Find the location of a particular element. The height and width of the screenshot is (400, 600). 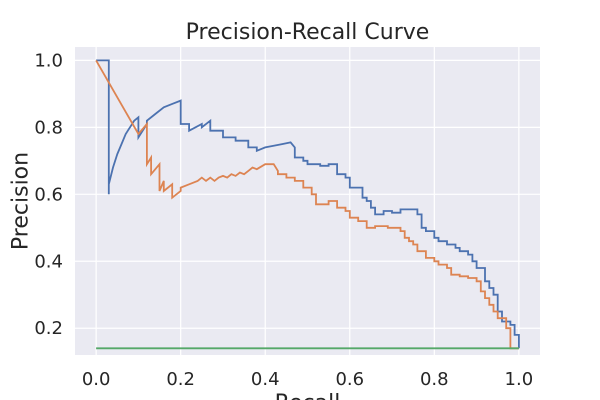

x-tick-label: 0.8 is located at coordinates (434, 379).